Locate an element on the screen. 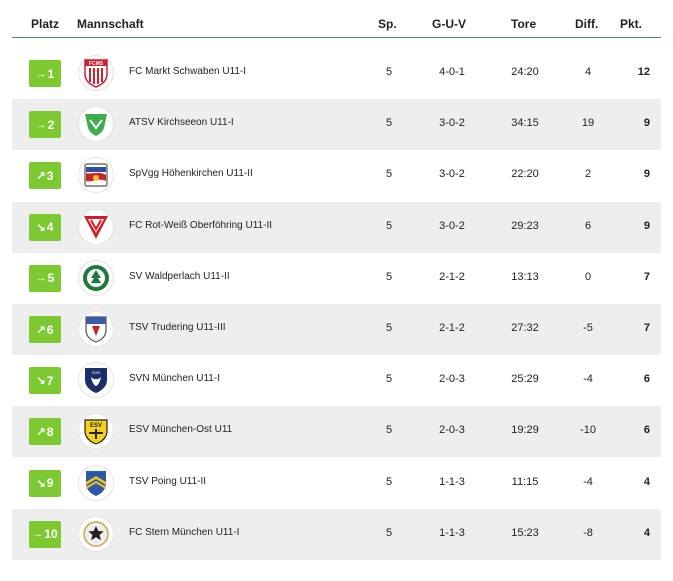  header-sp: Sp. is located at coordinates (387, 24).